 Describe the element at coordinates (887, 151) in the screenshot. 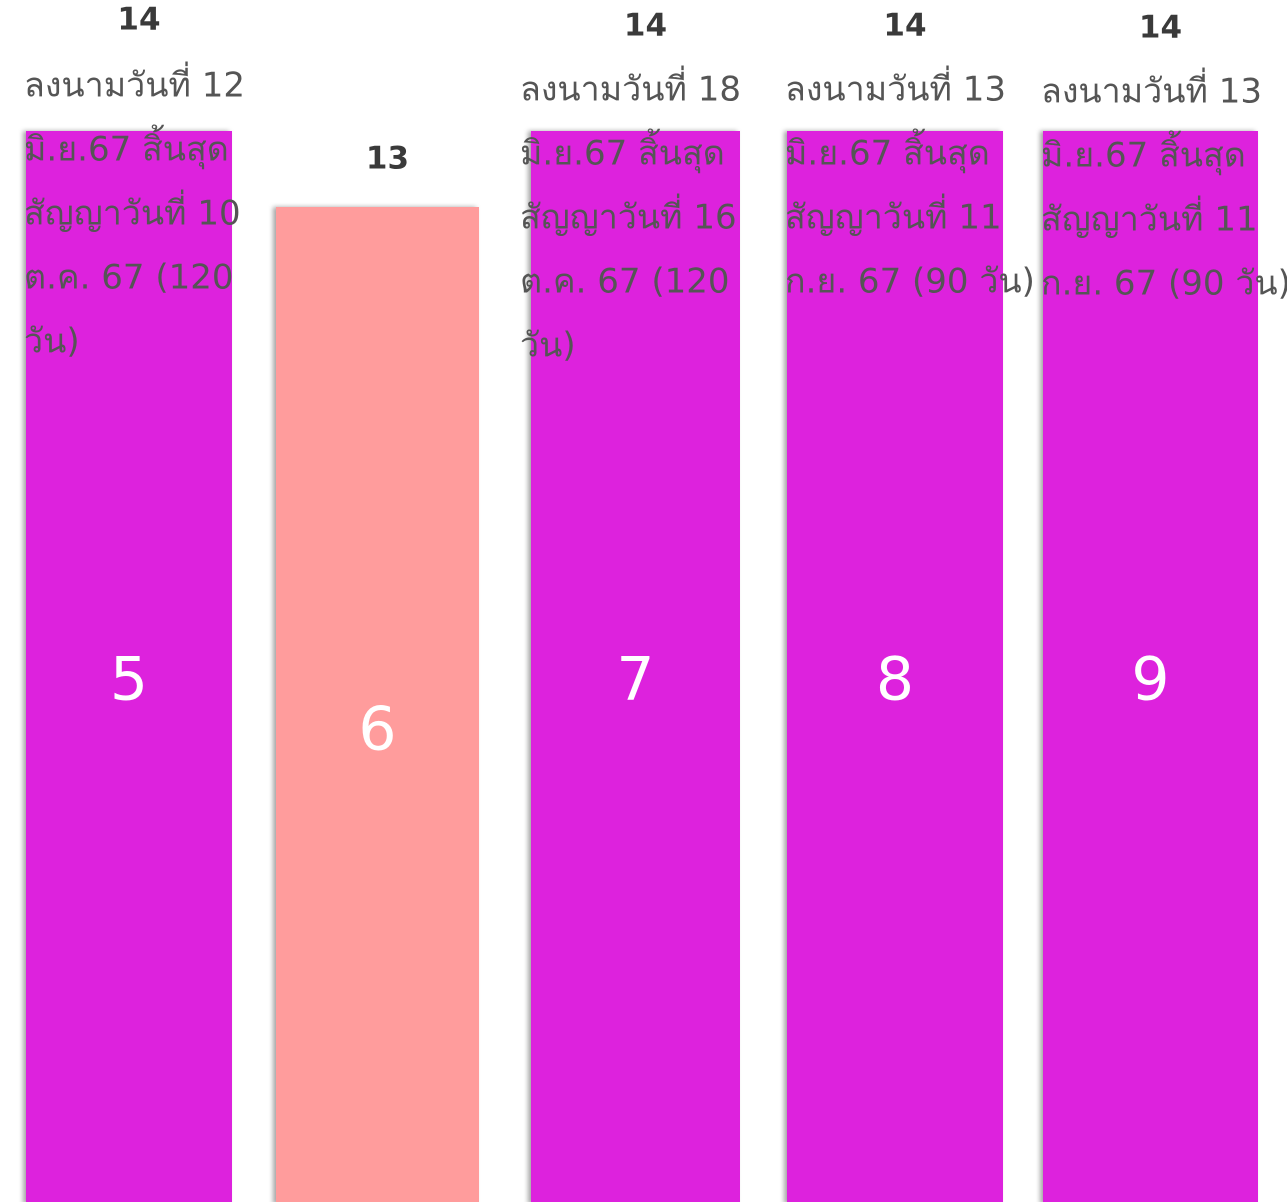

I see `bar-note-8-line-2: มิ.ย.67 สิ้นสุด` at that location.